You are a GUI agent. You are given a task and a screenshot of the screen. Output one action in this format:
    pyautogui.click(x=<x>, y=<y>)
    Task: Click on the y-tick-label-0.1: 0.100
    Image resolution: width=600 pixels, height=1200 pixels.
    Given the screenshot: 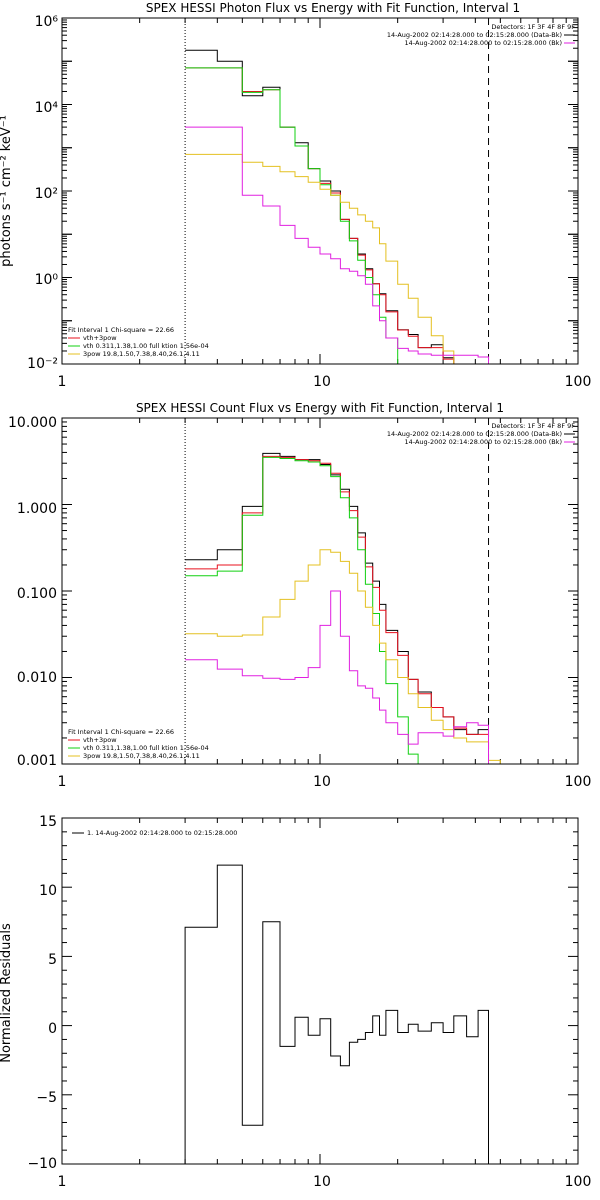 What is the action you would take?
    pyautogui.click(x=37, y=594)
    